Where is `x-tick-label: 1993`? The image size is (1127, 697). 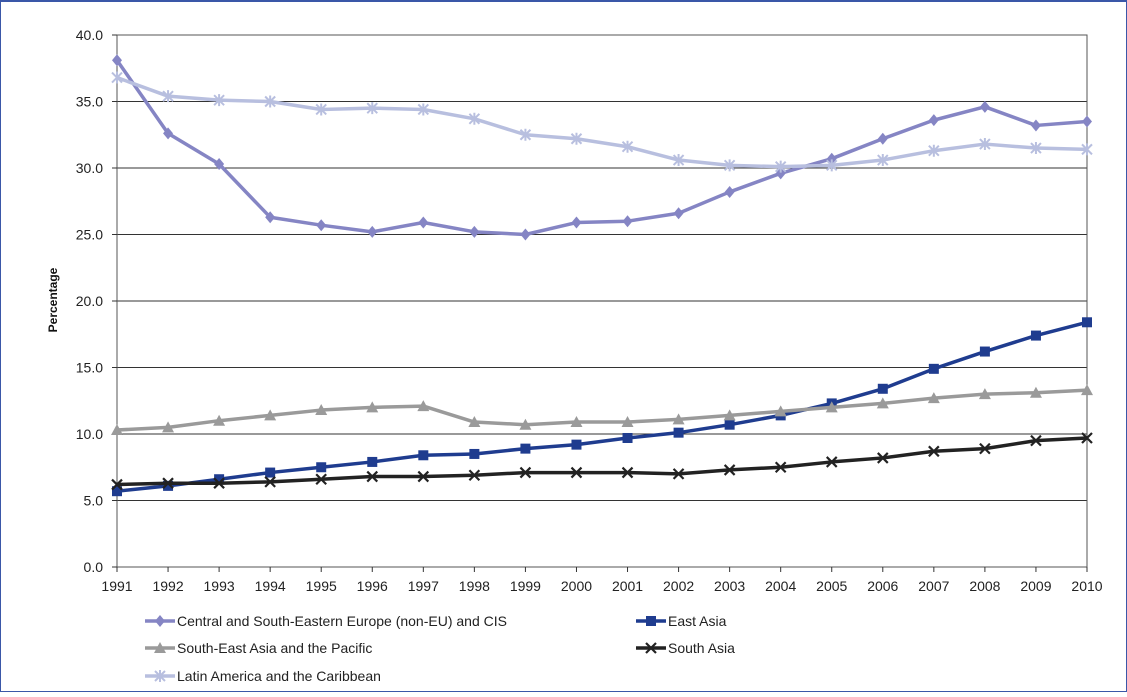 x-tick-label: 1993 is located at coordinates (219, 586).